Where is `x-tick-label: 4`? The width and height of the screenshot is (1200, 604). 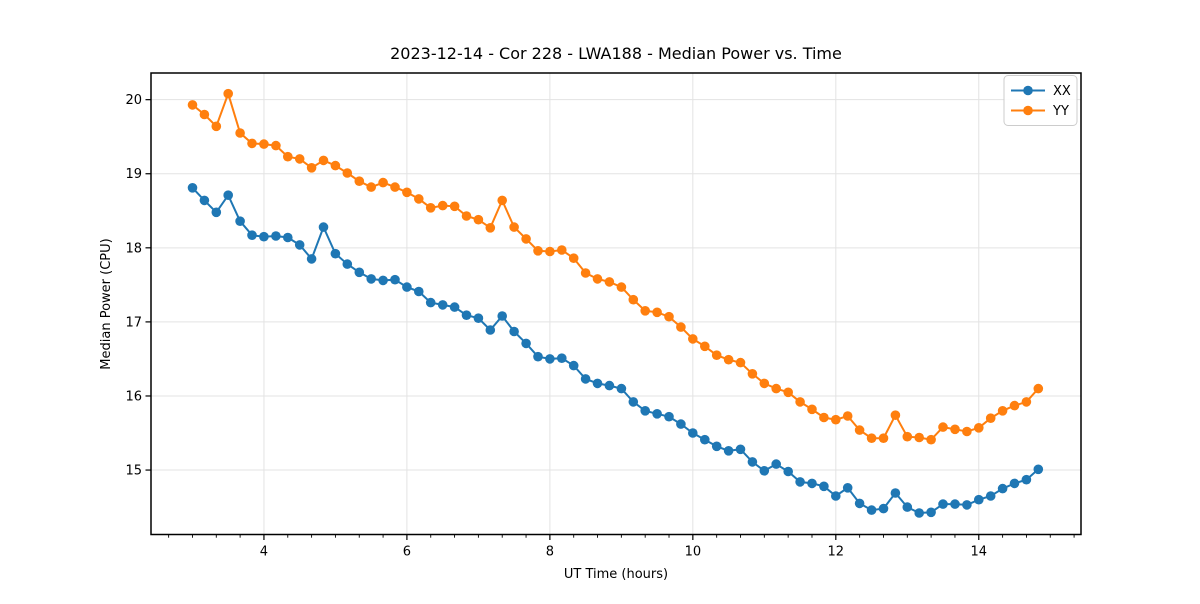 x-tick-label: 4 is located at coordinates (264, 552).